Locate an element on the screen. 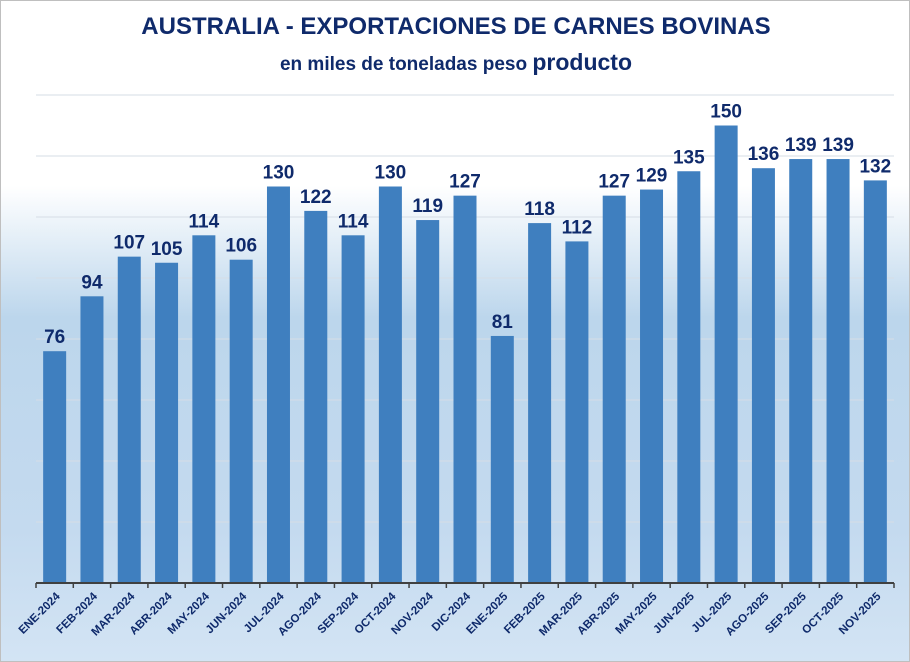 This screenshot has height=662, width=910. data-label: 136 is located at coordinates (764, 154).